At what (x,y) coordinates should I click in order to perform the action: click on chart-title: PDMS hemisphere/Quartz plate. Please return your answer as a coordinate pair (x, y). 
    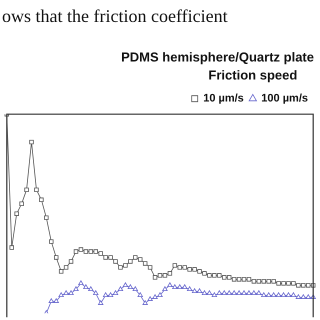
    Looking at the image, I should click on (217, 56).